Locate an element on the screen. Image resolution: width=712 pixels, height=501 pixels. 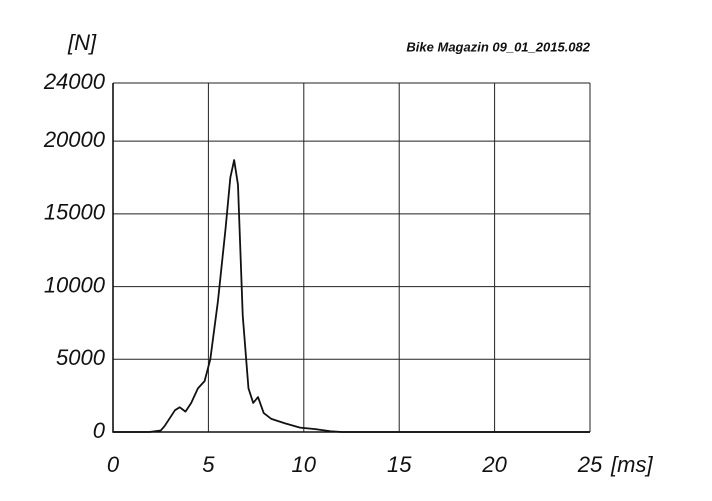
x-tick-label: 0 is located at coordinates (113, 464).